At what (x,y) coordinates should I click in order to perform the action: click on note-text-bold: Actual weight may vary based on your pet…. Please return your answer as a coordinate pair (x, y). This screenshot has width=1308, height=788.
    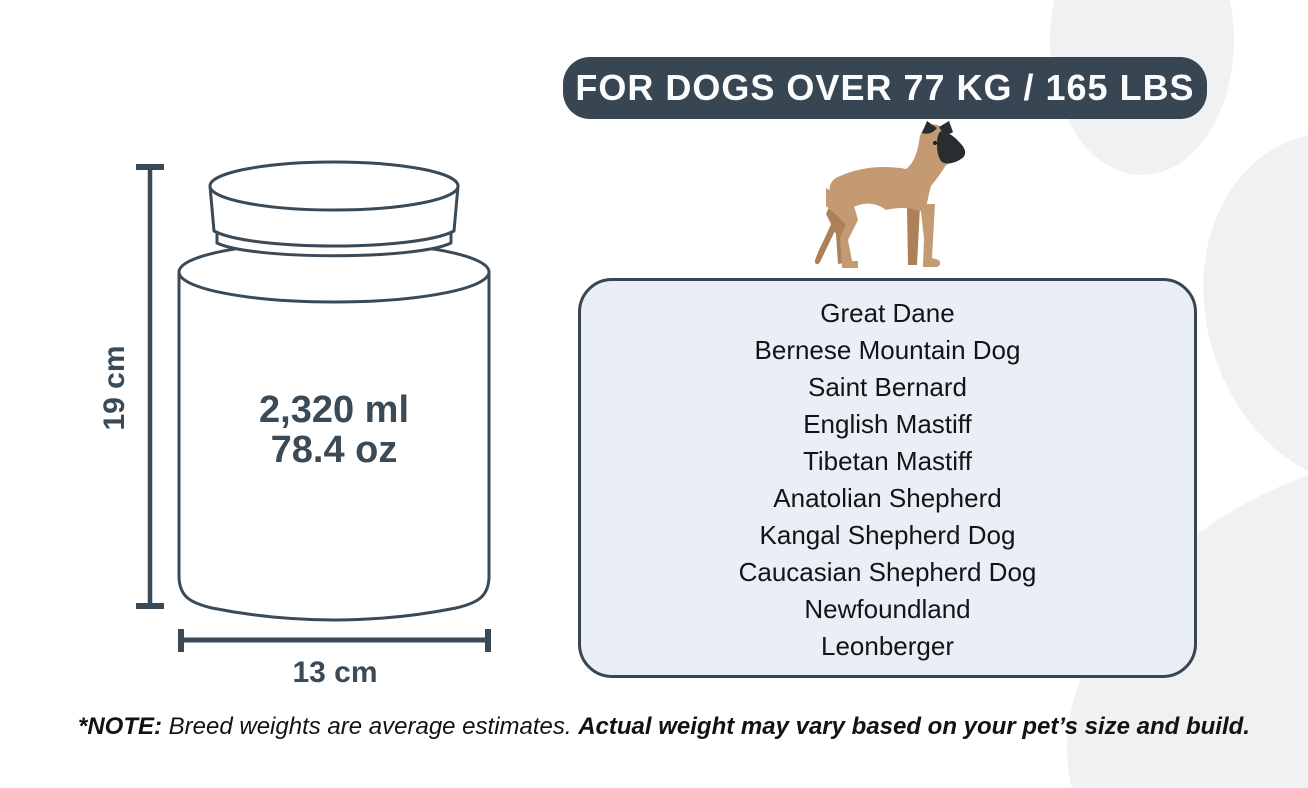
    Looking at the image, I should click on (914, 726).